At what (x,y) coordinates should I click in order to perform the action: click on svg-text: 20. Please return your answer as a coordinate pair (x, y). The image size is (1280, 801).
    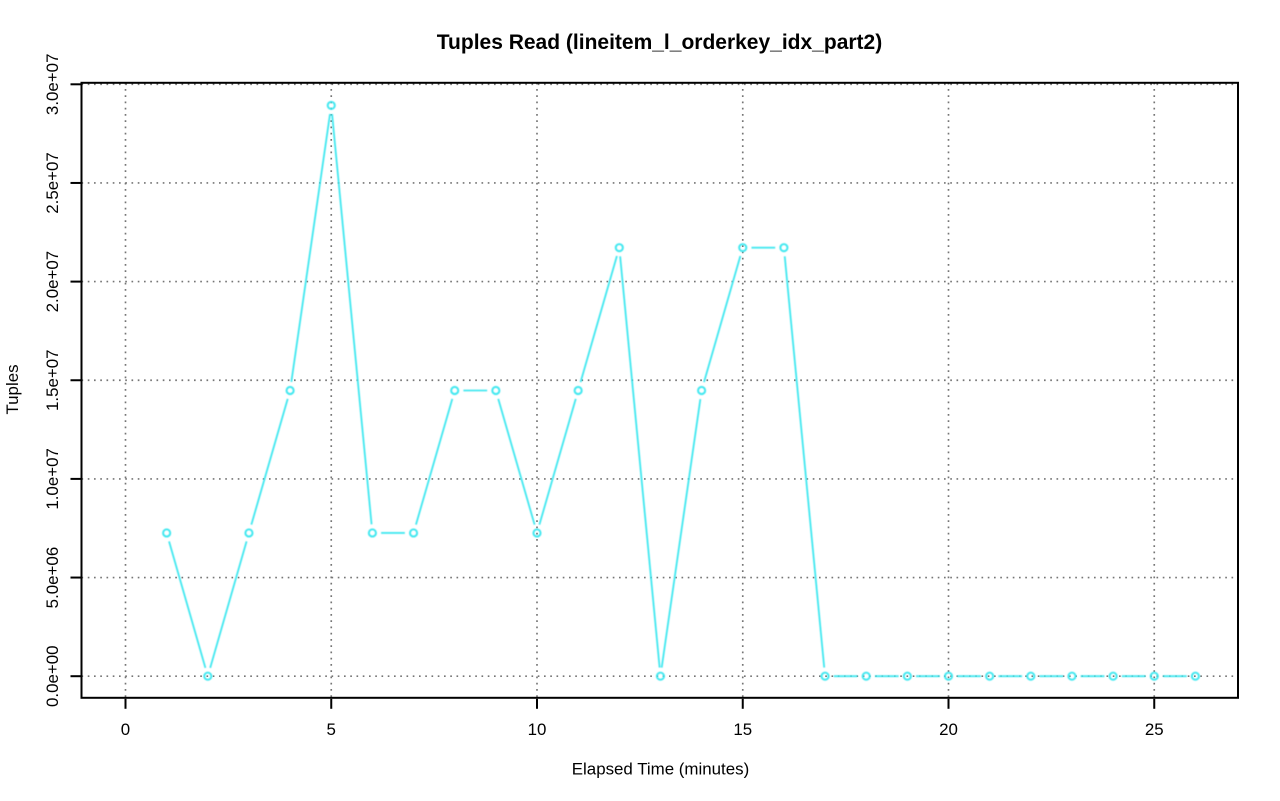
    Looking at the image, I should click on (948, 729).